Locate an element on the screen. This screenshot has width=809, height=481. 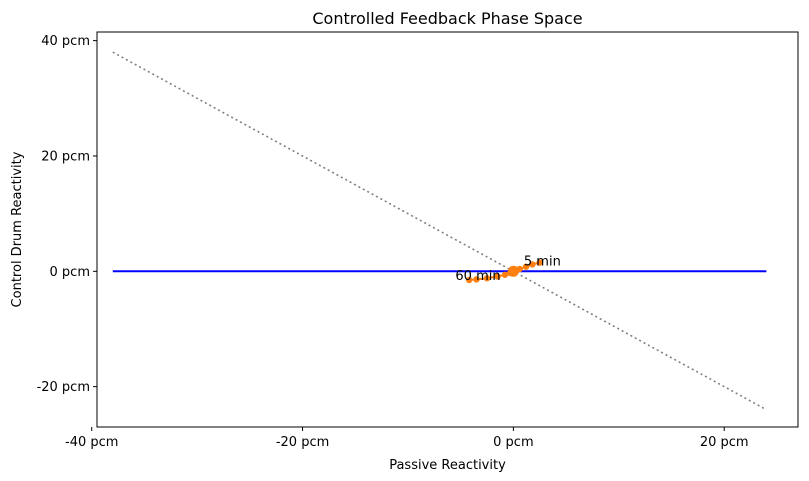
x-axis-label: Passive Reactivity is located at coordinates (447, 465).